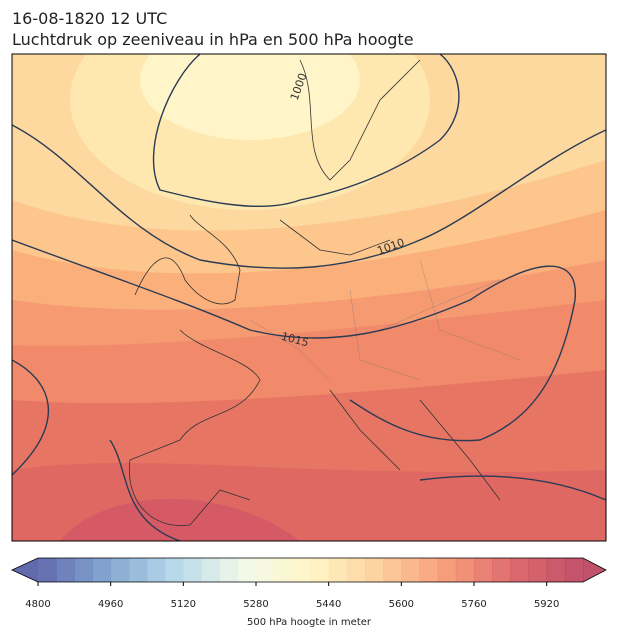  Describe the element at coordinates (110, 604) in the screenshot. I see `colorbar-tick-label: 4960` at that location.